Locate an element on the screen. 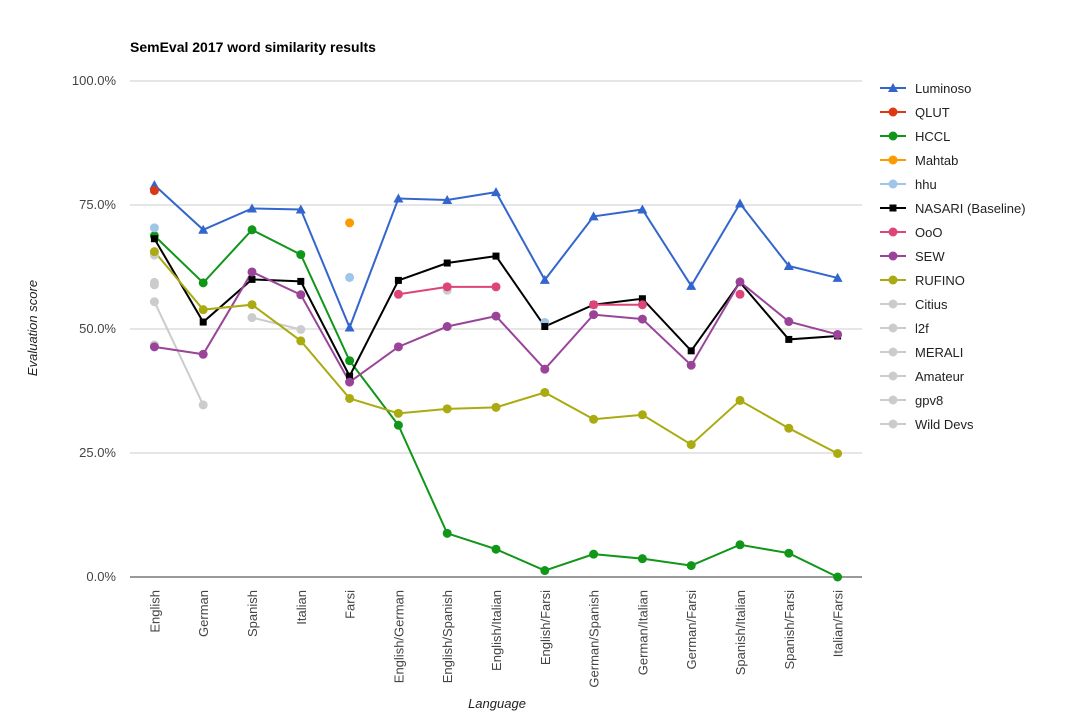  legend-label: Luminoso is located at coordinates (943, 88).